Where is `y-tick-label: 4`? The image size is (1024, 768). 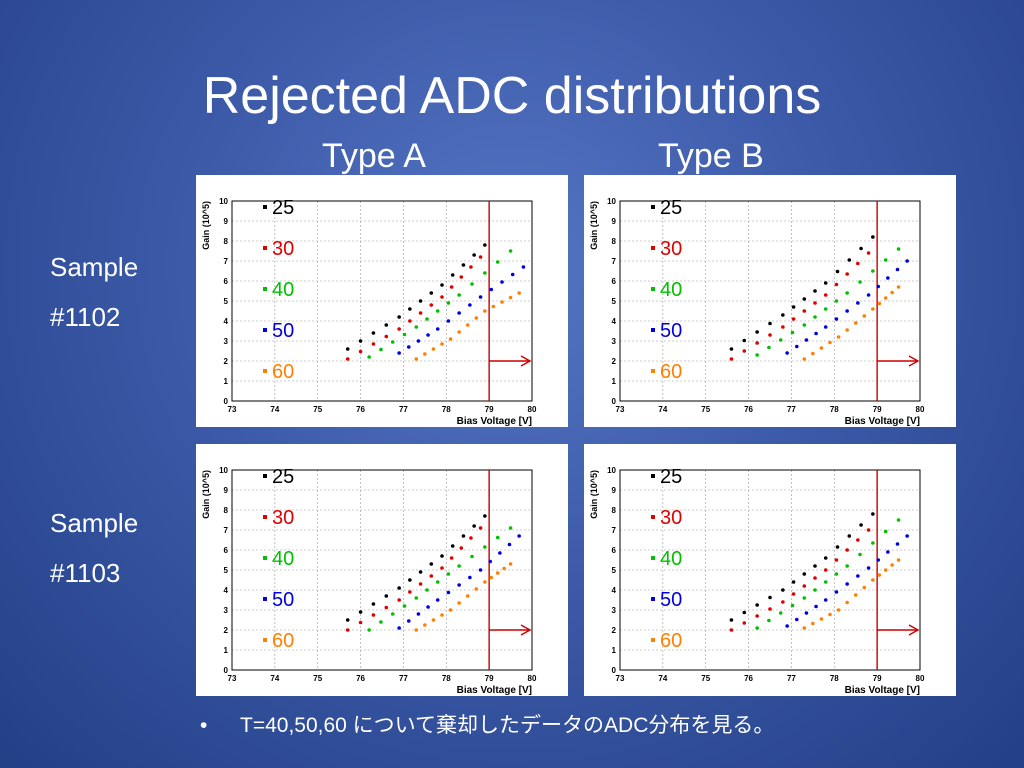 y-tick-label: 4 is located at coordinates (614, 321).